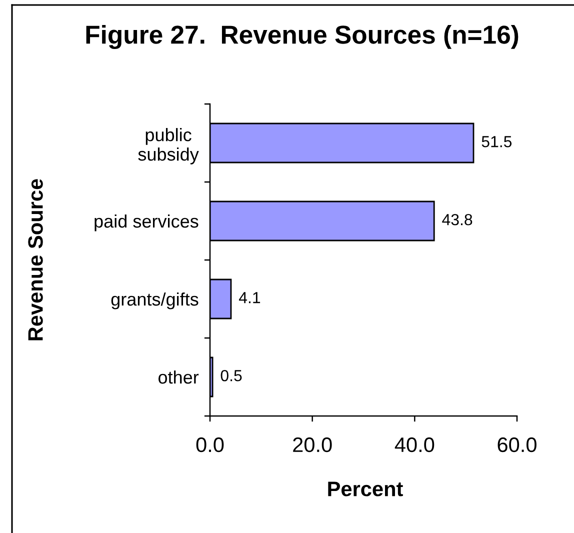  What do you see at coordinates (249, 298) in the screenshot?
I see `data-label: 4.1` at bounding box center [249, 298].